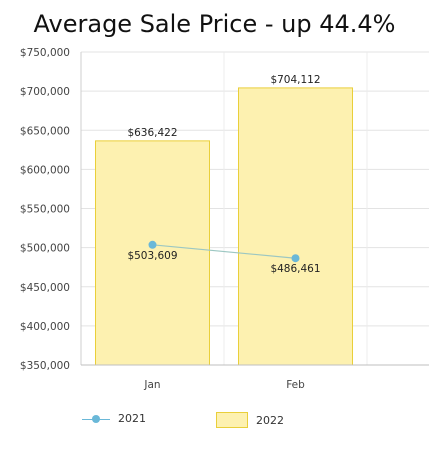 The image size is (429, 450). What do you see at coordinates (224, 251) in the screenshot?
I see `line-2021` at bounding box center [224, 251].